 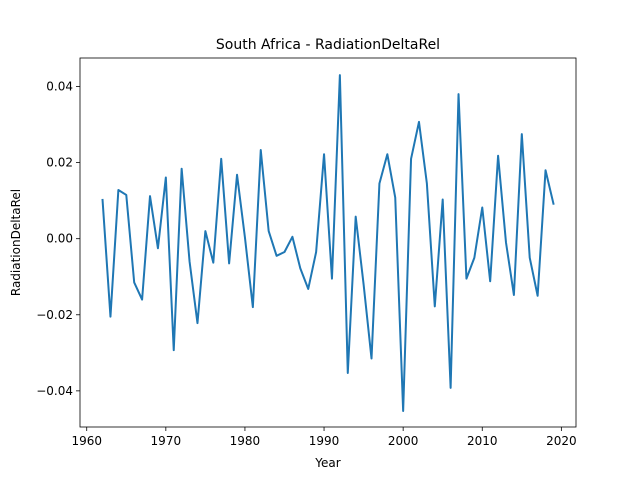 What do you see at coordinates (403, 441) in the screenshot?
I see `x-tick-label: 2000` at bounding box center [403, 441].